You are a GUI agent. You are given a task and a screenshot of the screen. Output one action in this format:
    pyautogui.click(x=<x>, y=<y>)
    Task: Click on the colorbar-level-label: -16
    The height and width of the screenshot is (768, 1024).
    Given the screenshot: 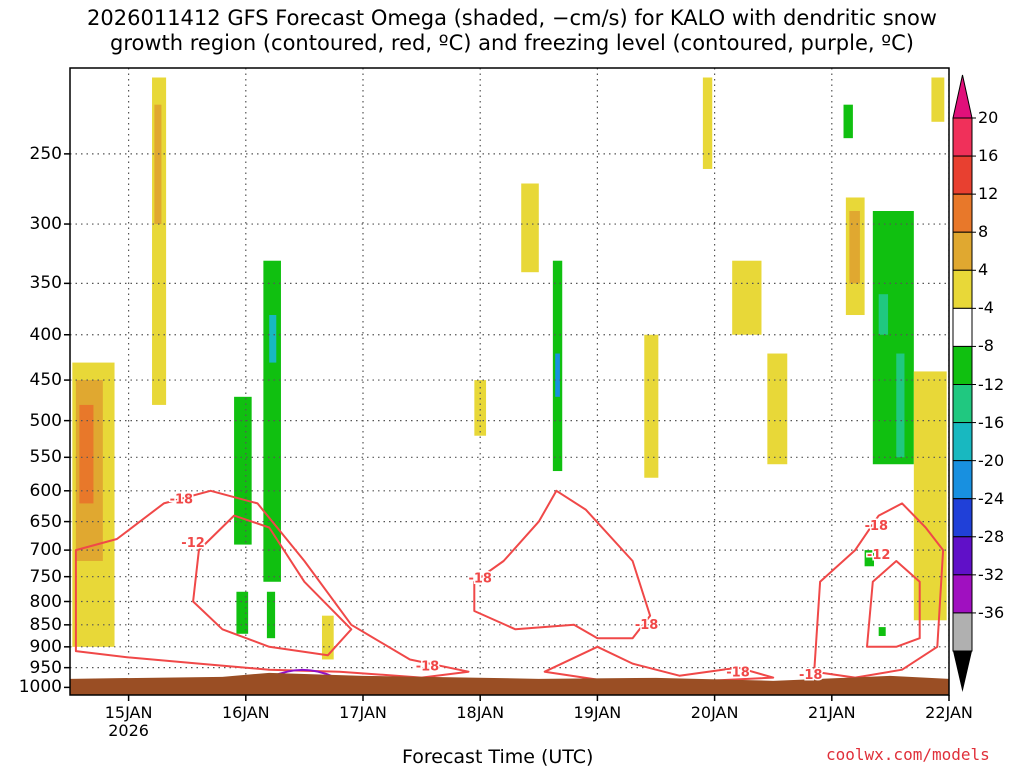 What is the action you would take?
    pyautogui.click(x=991, y=422)
    